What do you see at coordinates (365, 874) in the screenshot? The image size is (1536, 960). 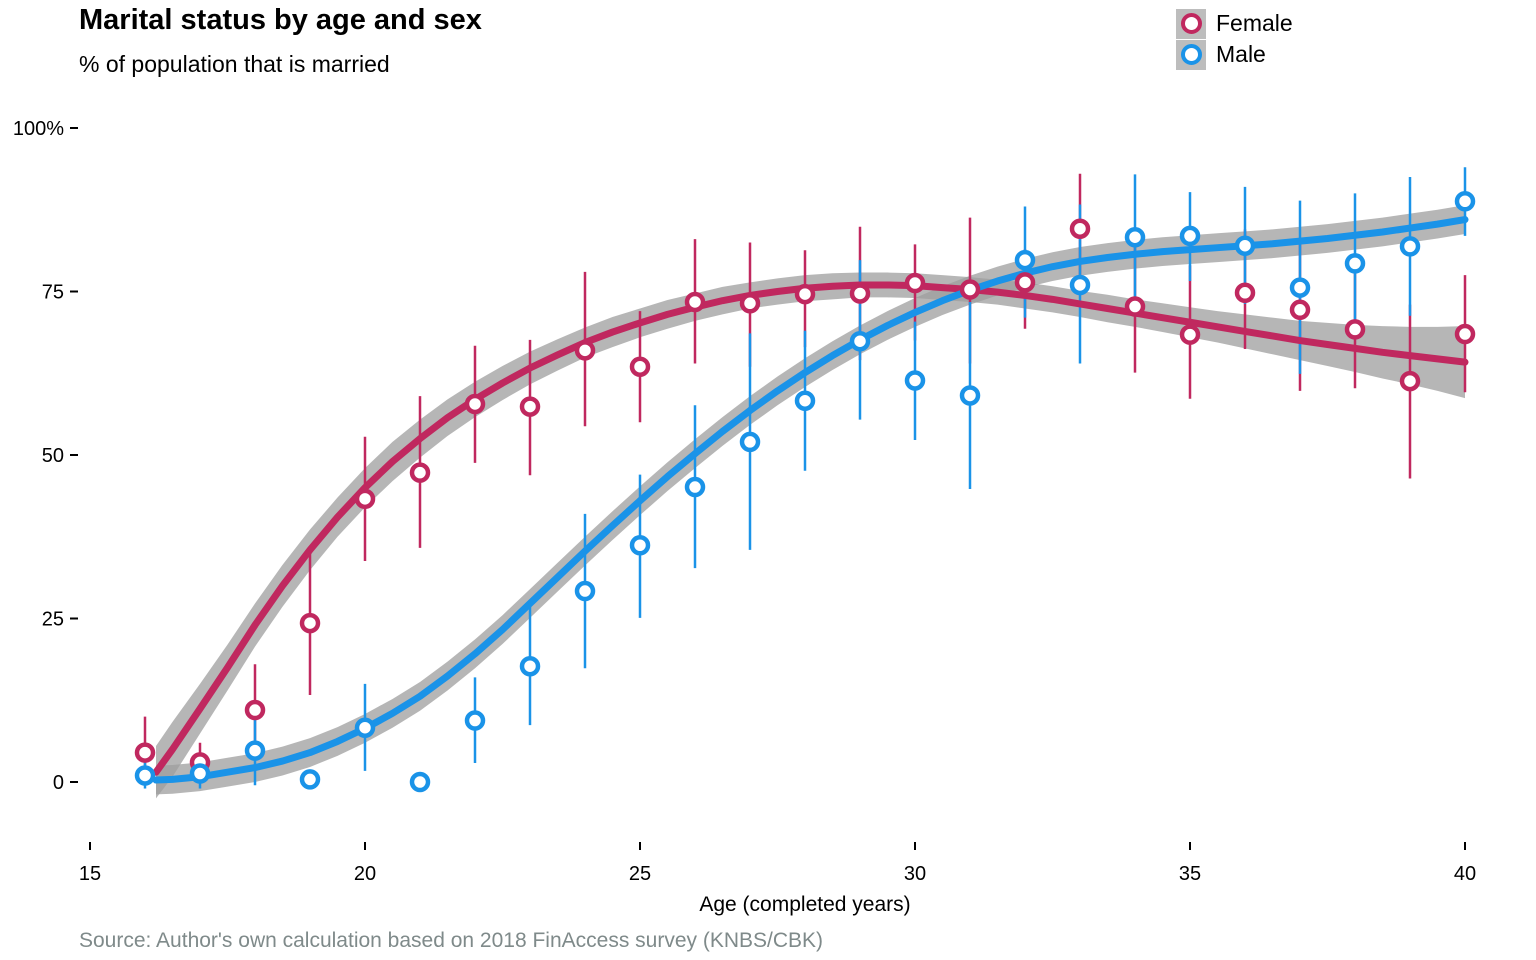 I see `x-tick-label: 20` at bounding box center [365, 874].